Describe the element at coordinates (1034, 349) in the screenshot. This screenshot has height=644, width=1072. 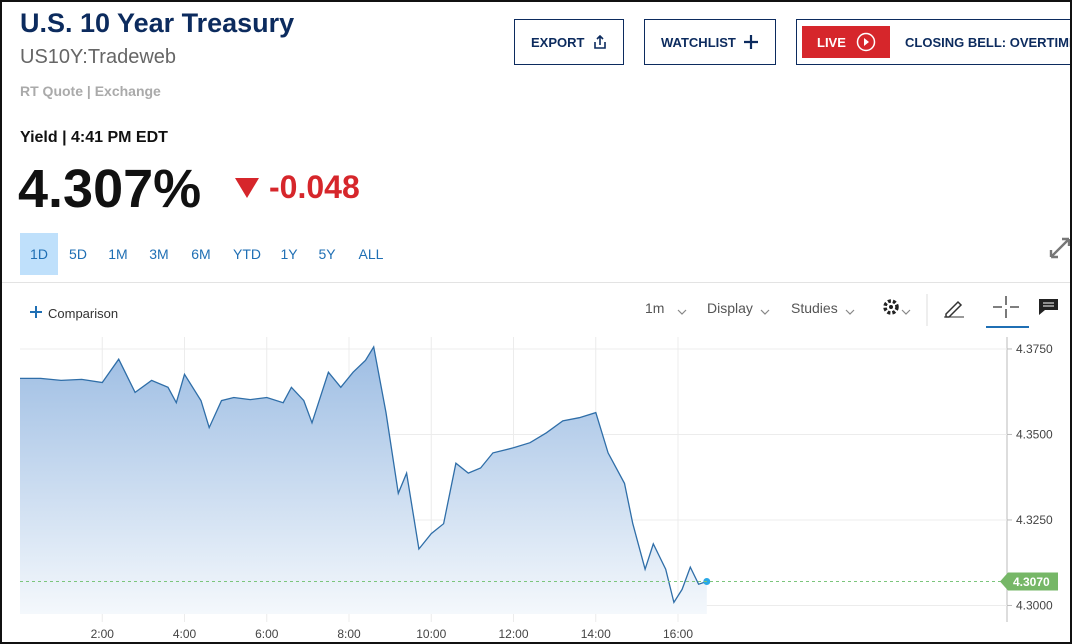
I see `y-tick-label: 4.3750` at that location.